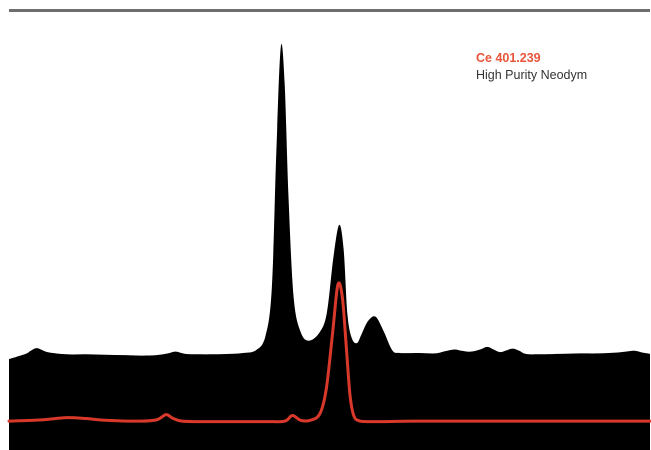 The height and width of the screenshot is (450, 651). What do you see at coordinates (532, 75) in the screenshot?
I see `legend-sample-label: High Purity Neodym` at bounding box center [532, 75].